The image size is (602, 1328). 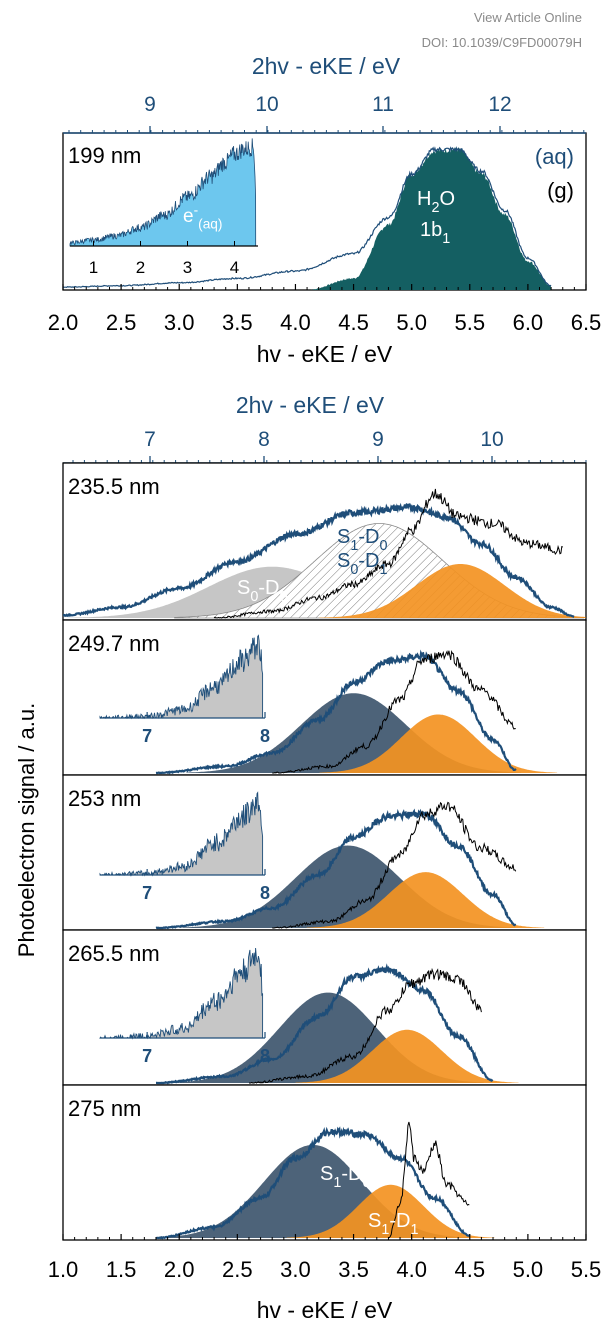 What do you see at coordinates (234, 267) in the screenshot?
I see `inset-xtick-label: 4` at bounding box center [234, 267].